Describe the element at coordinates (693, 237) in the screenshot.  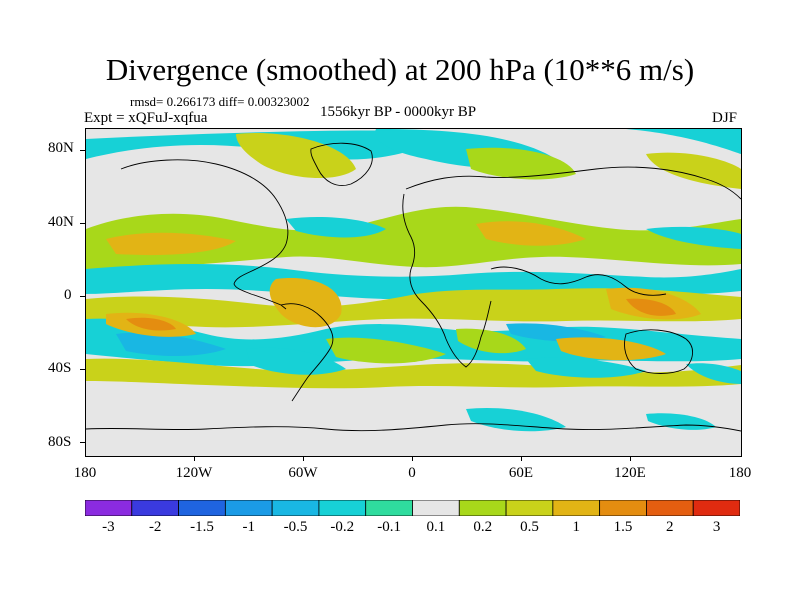
I see `field-pac-cyan` at that location.